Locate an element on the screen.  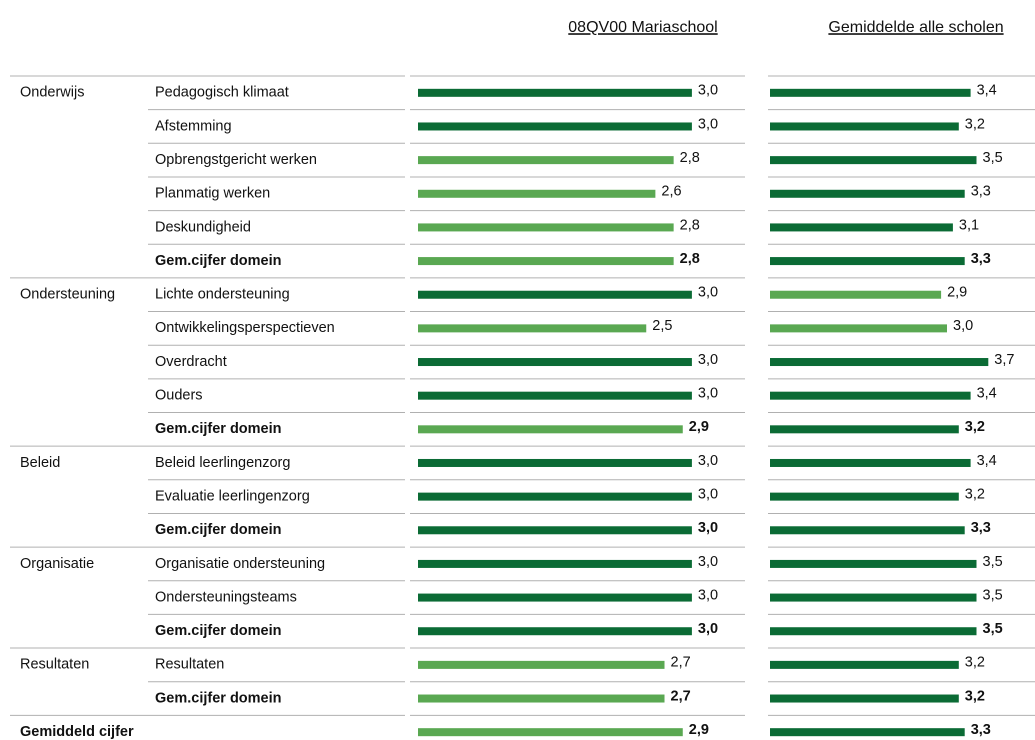
row-label: Ouders is located at coordinates (179, 396).